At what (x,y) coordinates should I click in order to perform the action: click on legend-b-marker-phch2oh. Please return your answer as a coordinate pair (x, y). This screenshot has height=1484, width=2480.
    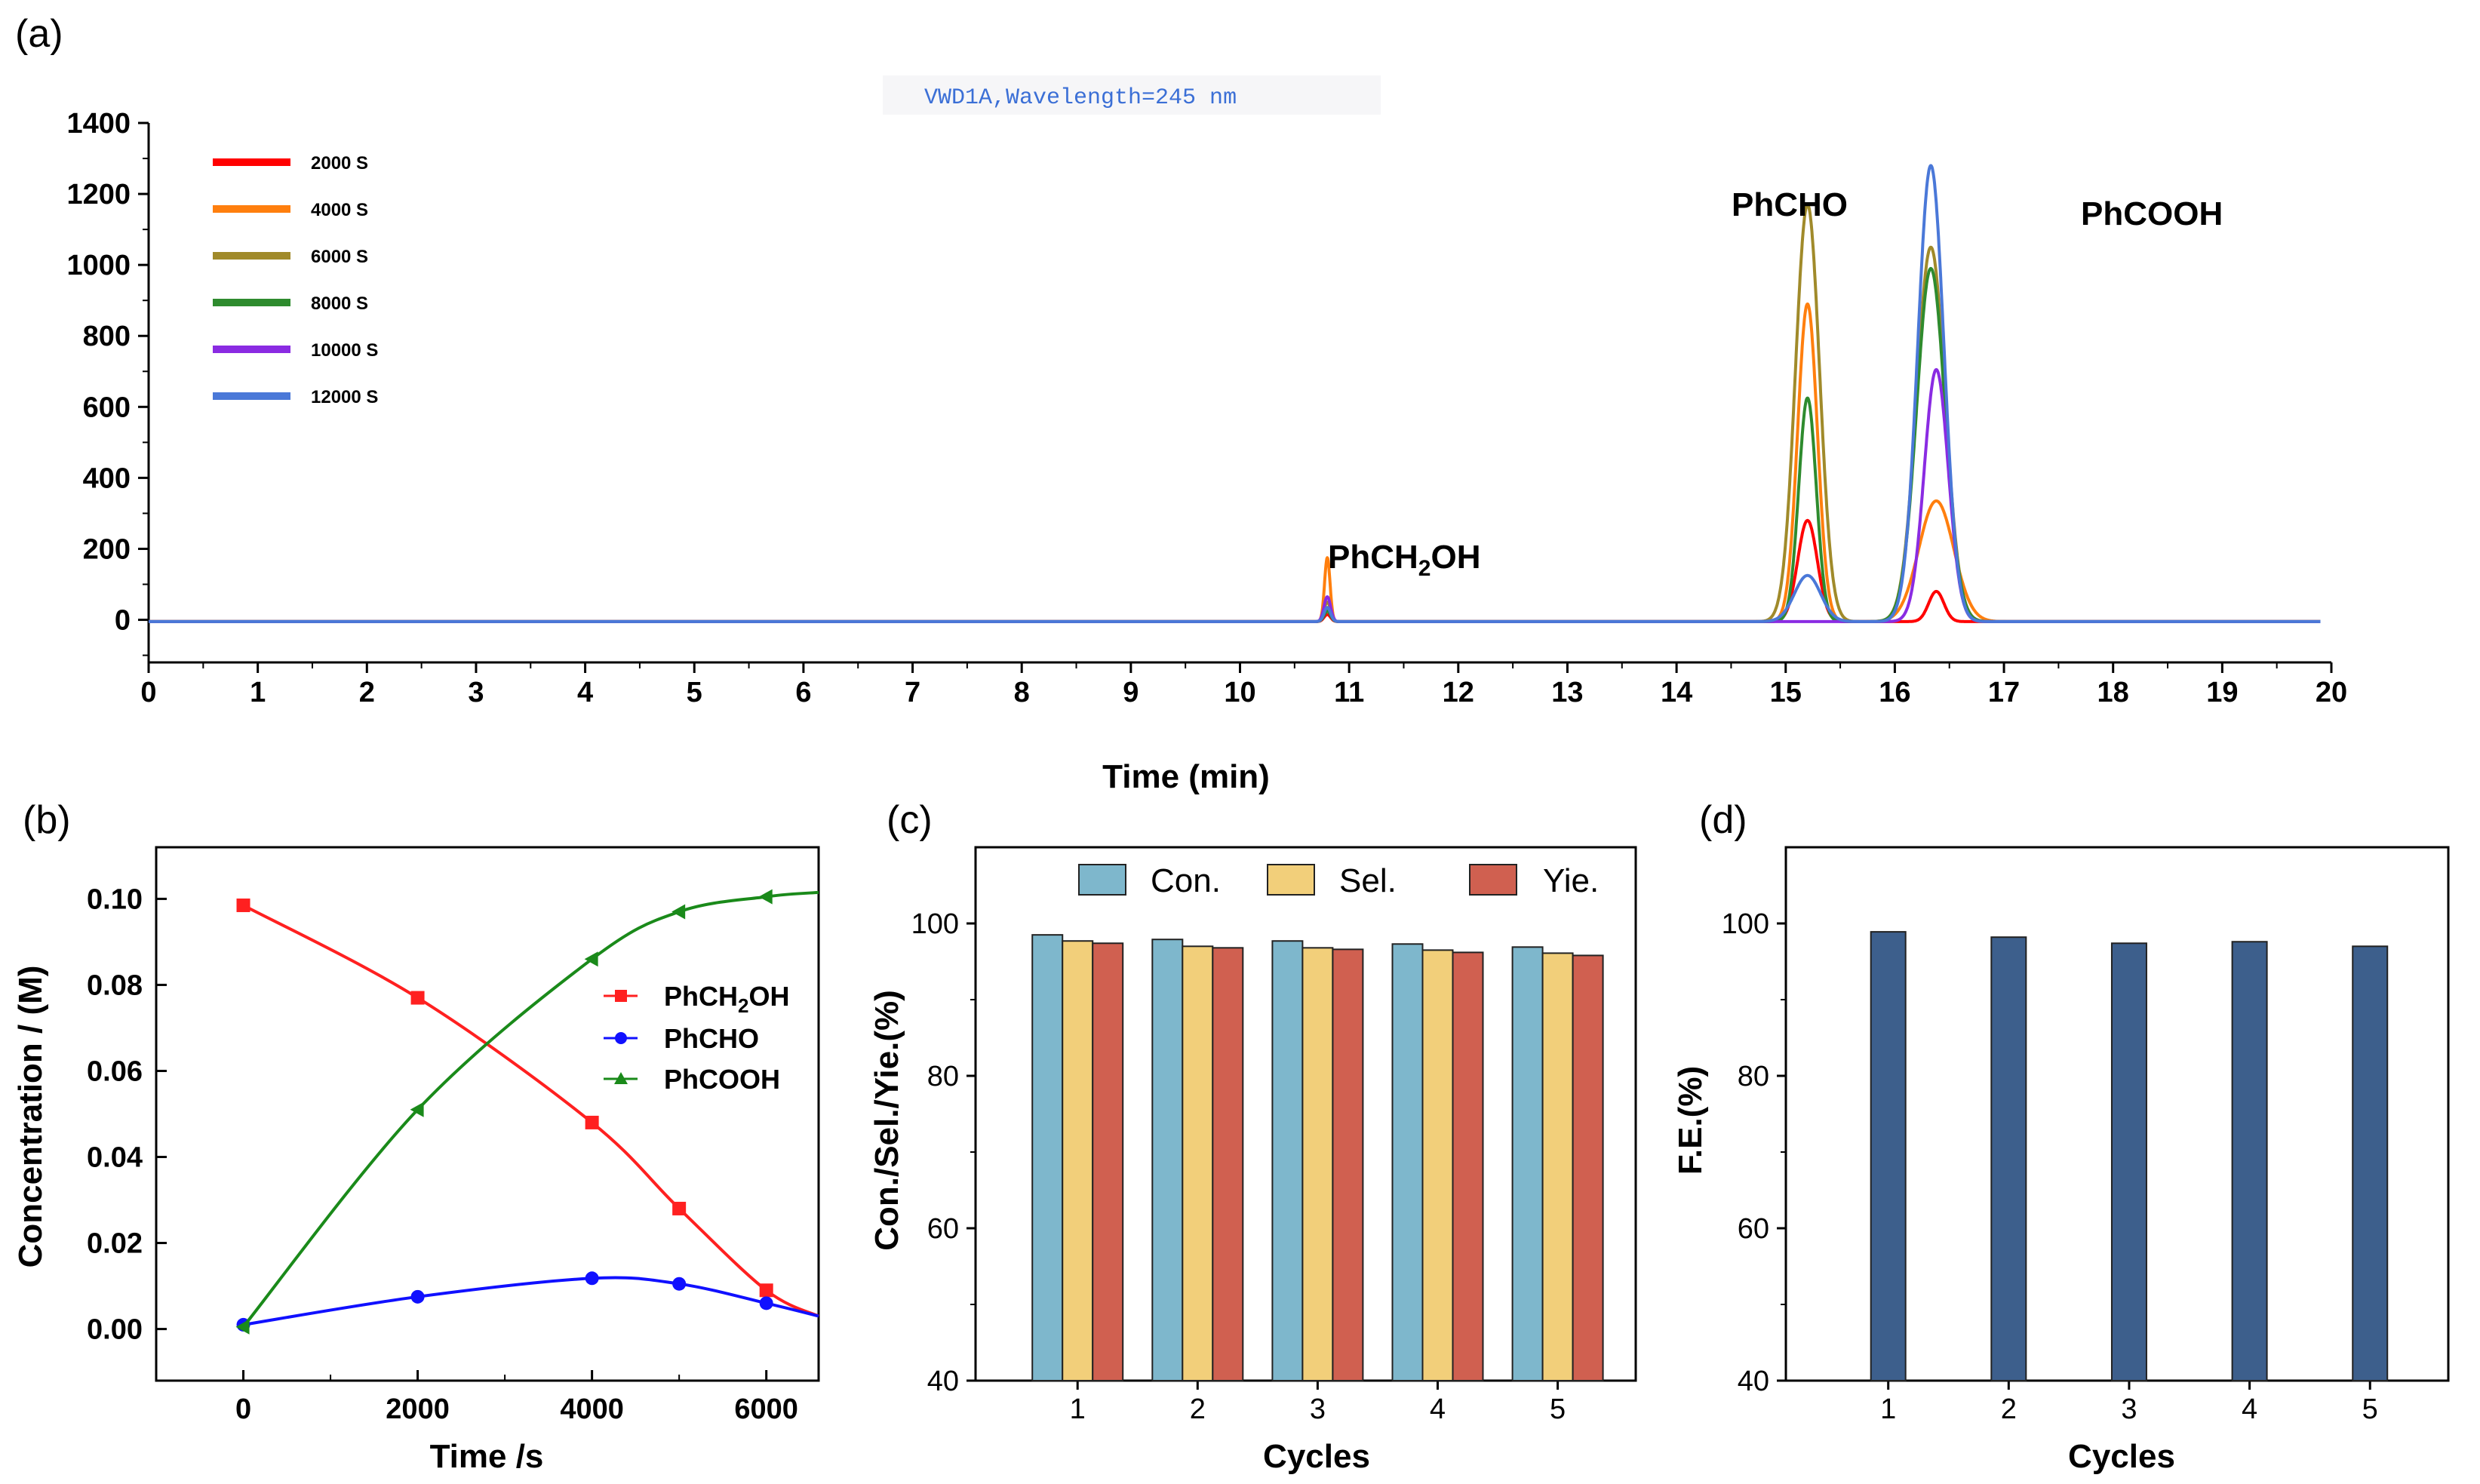
    Looking at the image, I should click on (621, 996).